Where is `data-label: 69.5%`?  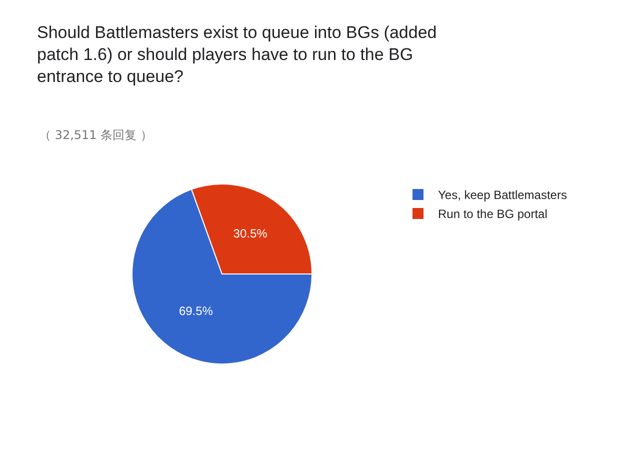
data-label: 69.5% is located at coordinates (196, 311).